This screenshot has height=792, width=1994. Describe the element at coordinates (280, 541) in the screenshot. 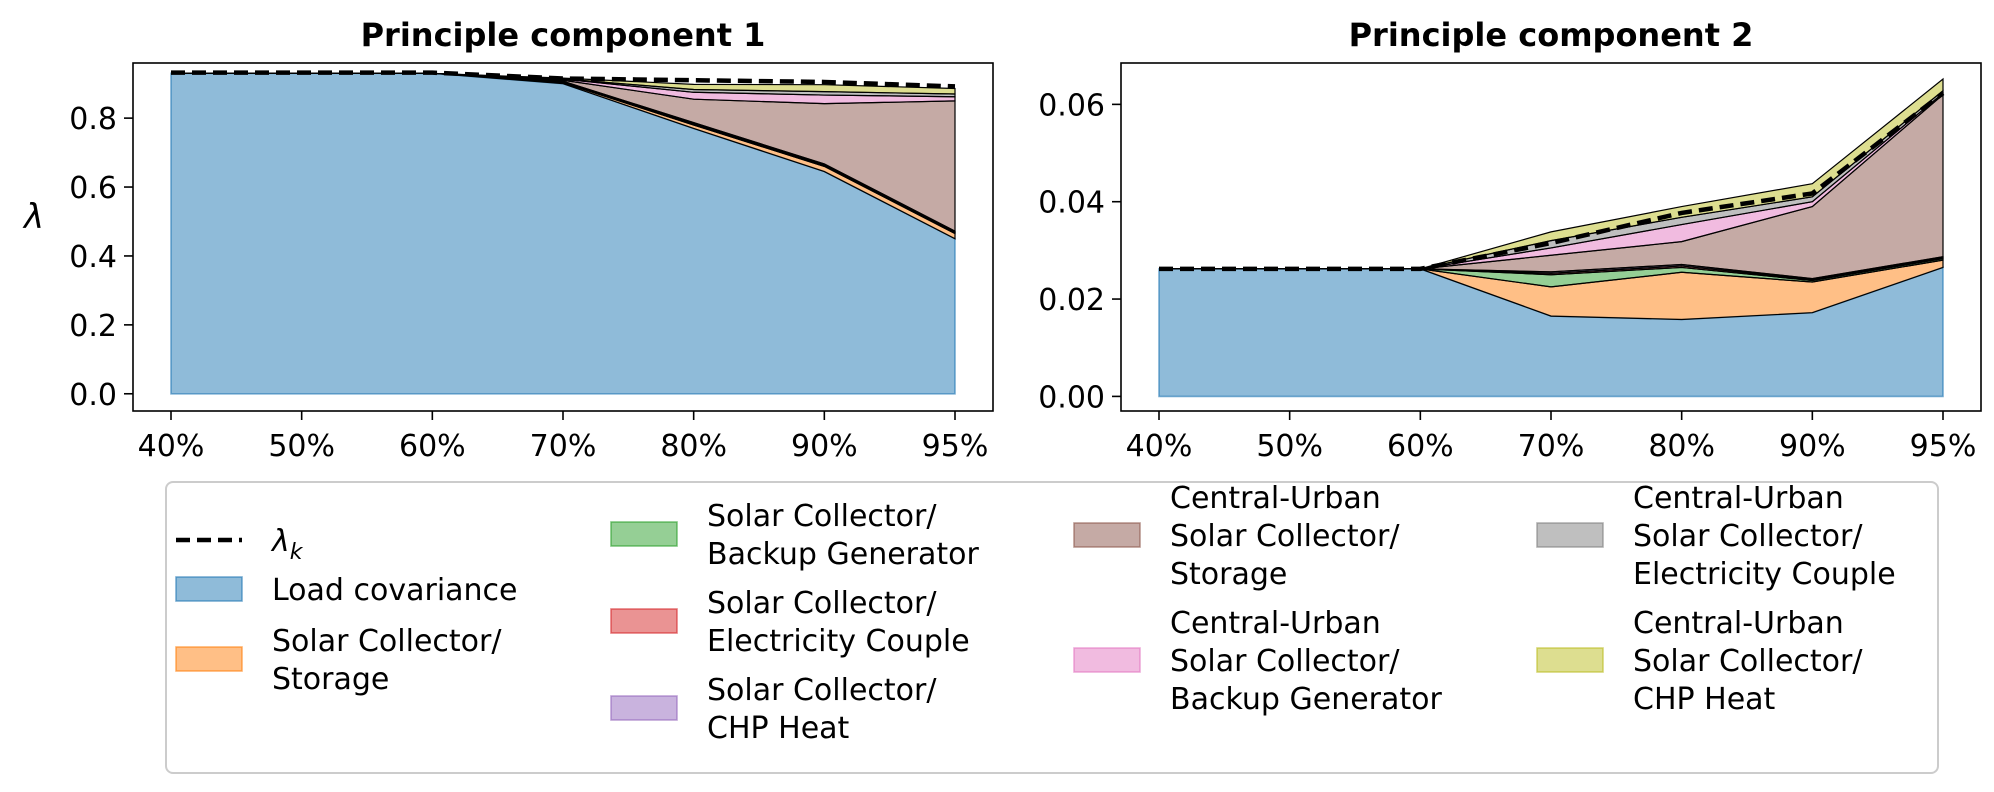

I see `legend-label-main: λ` at that location.